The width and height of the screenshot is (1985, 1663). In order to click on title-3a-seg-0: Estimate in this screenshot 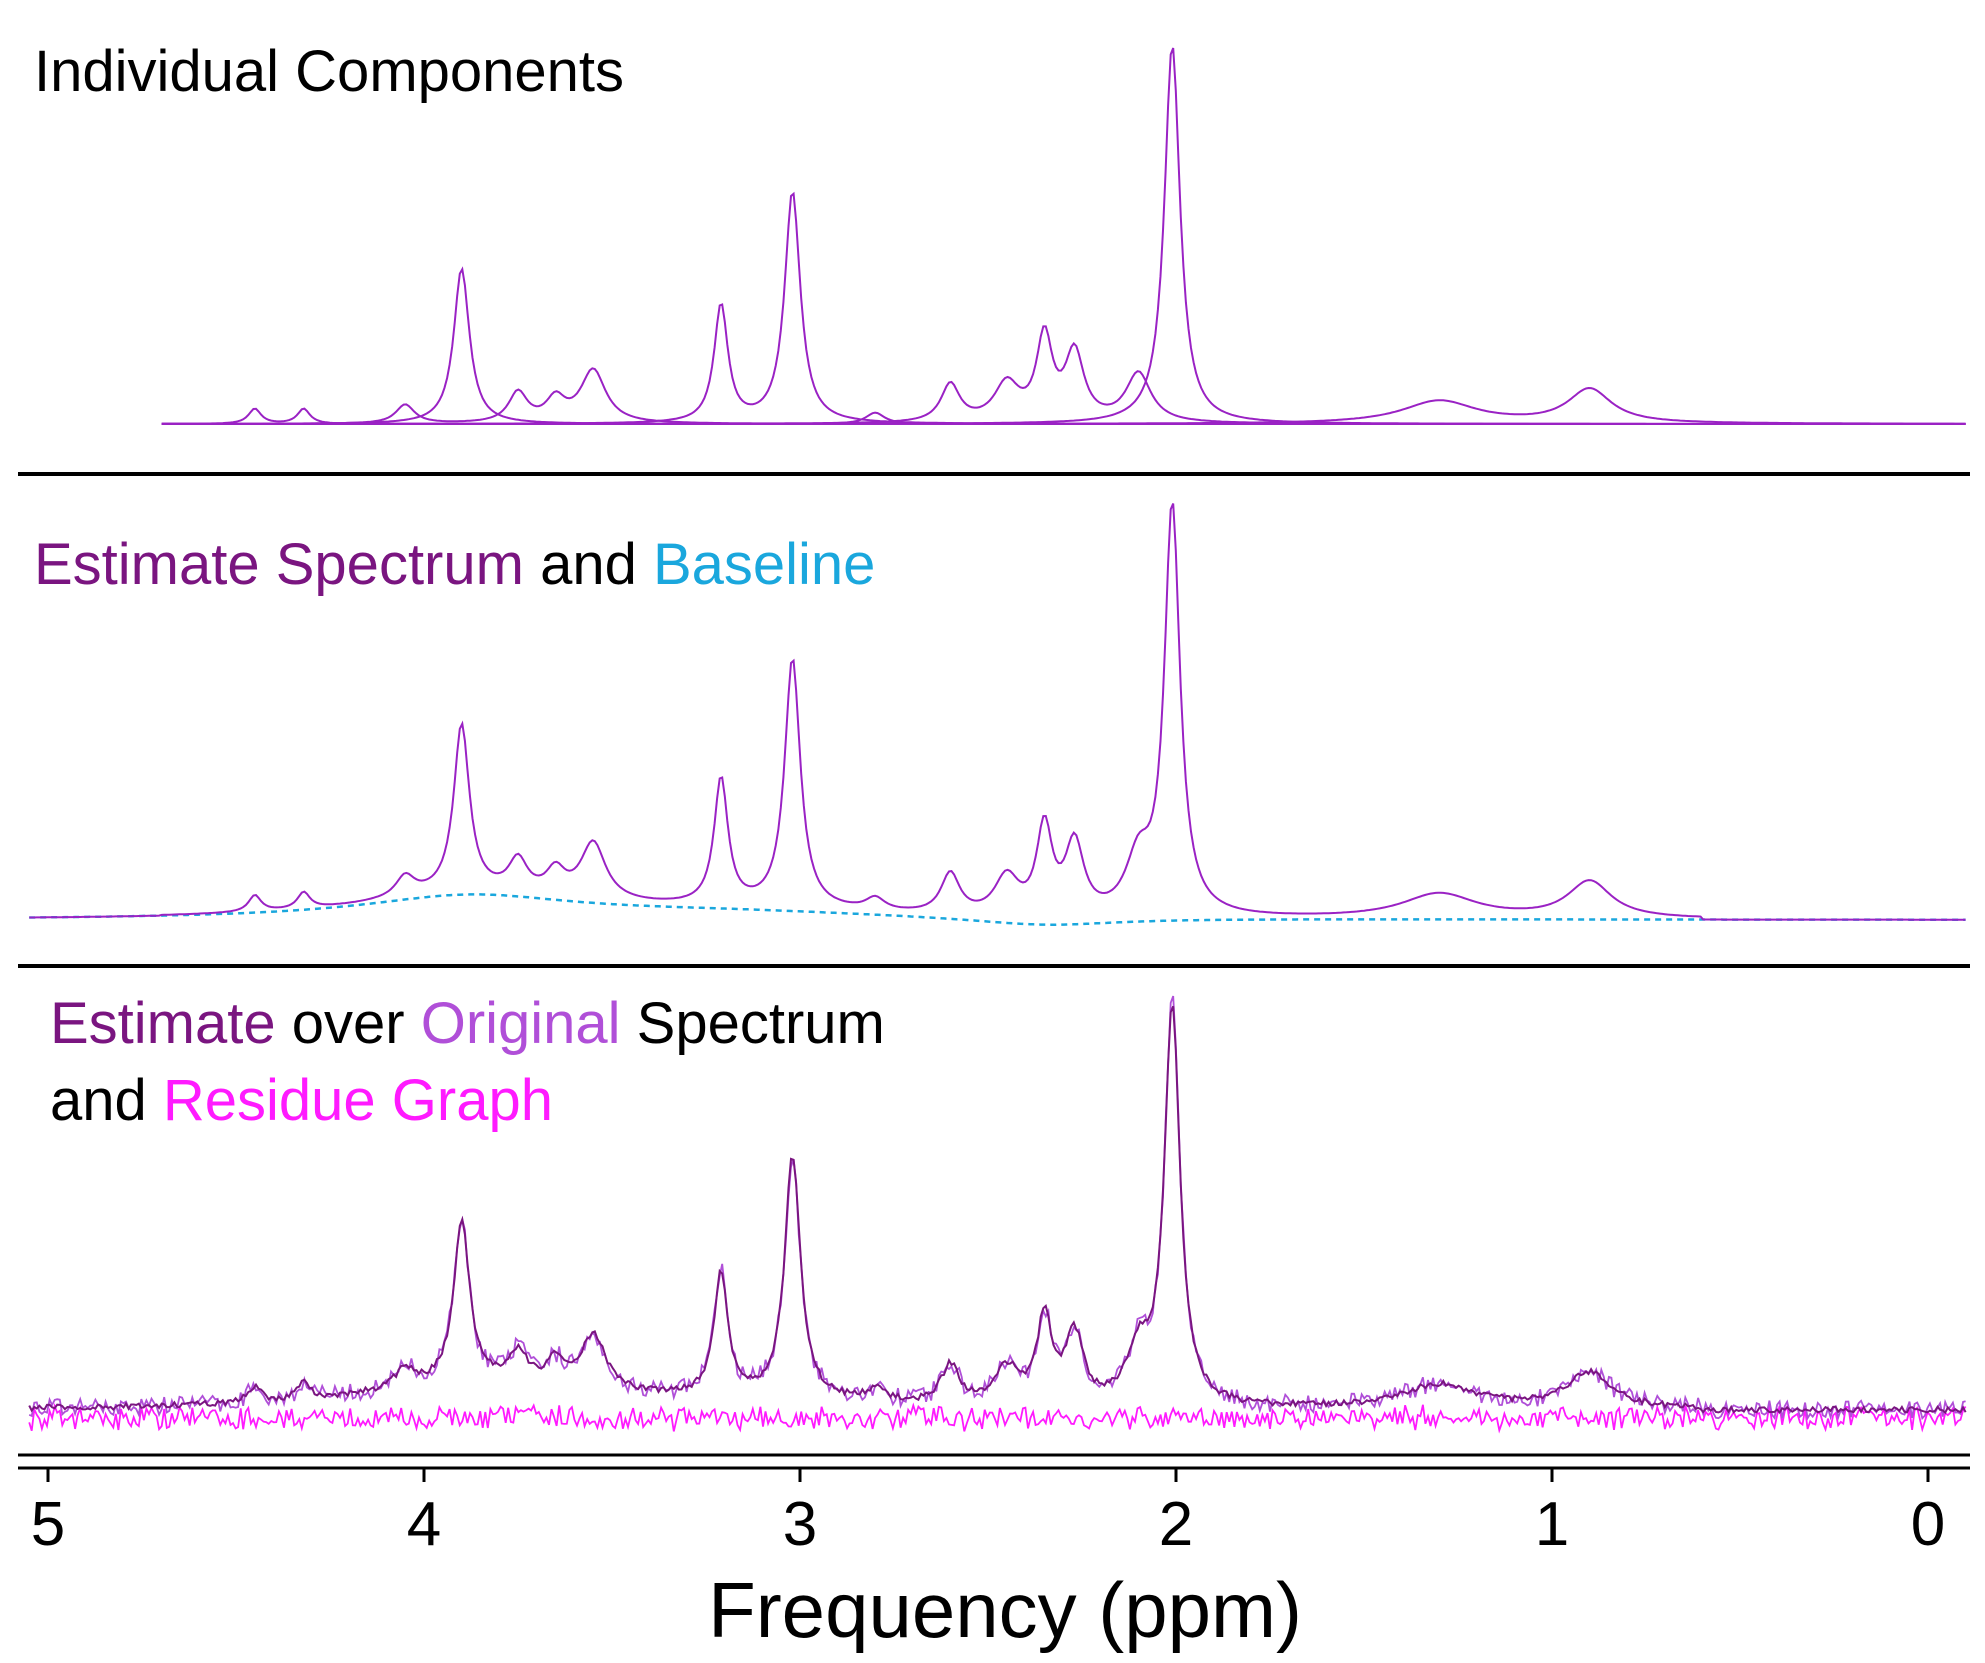, I will do `click(163, 1023)`.